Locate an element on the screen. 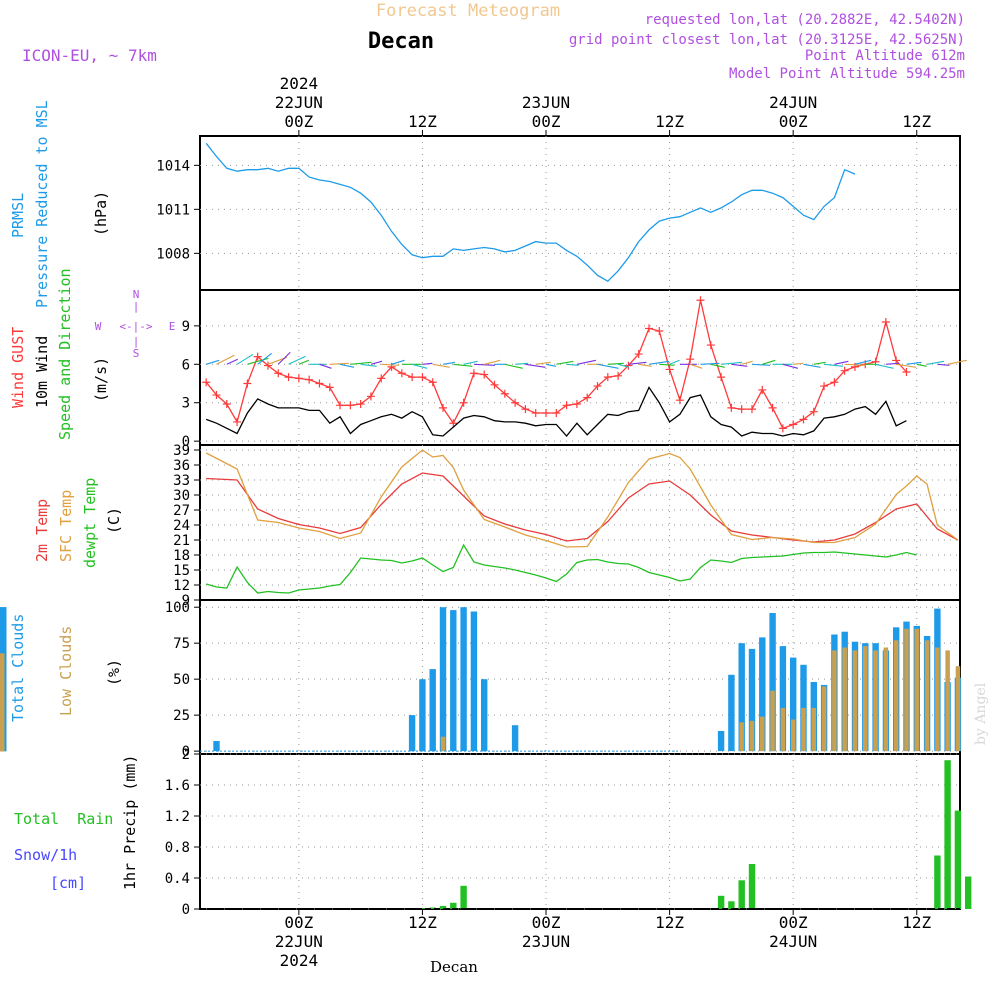 This screenshot has width=1000, height=1000. y-tick-label: 15 is located at coordinates (181, 571).